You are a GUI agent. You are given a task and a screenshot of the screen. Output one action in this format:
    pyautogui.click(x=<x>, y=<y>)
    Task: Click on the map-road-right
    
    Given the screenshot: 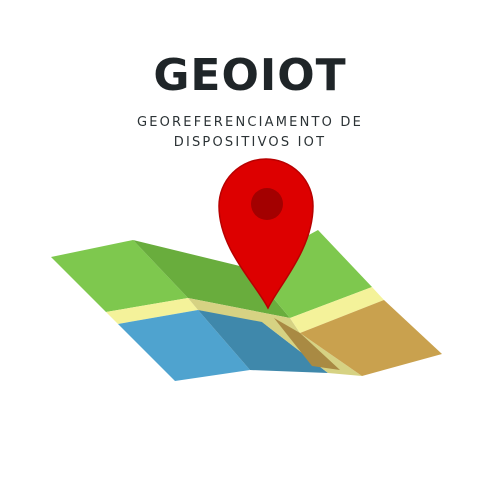 What is the action you would take?
    pyautogui.click(x=337, y=310)
    